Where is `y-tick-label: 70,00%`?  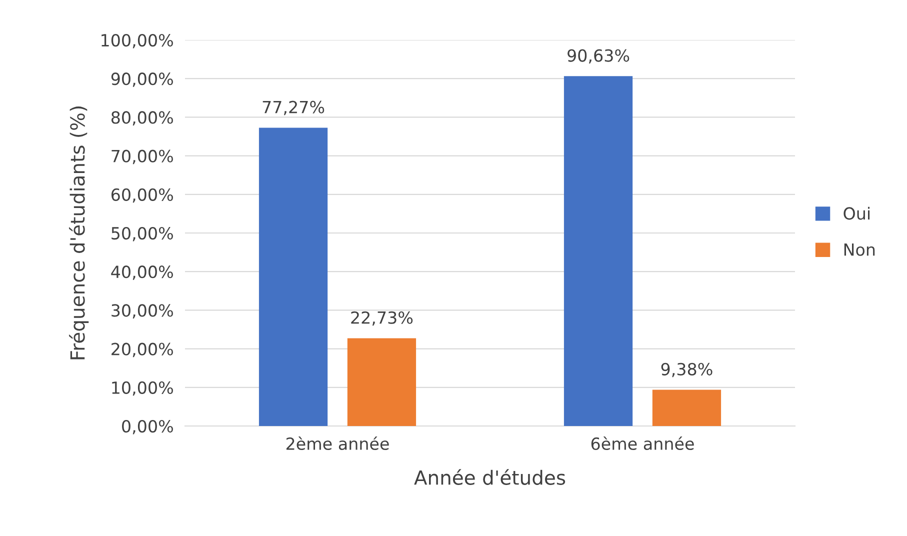
y-tick-label: 70,00% is located at coordinates (142, 157).